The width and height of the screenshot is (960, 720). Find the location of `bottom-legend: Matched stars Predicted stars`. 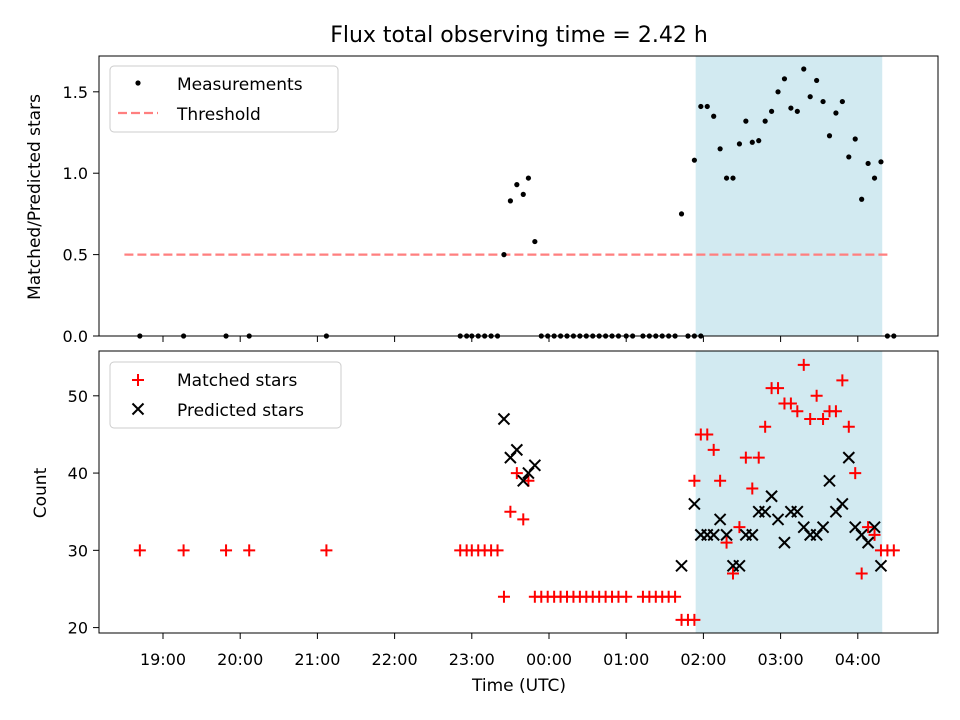

bottom-legend: Matched stars Predicted stars is located at coordinates (225, 395).